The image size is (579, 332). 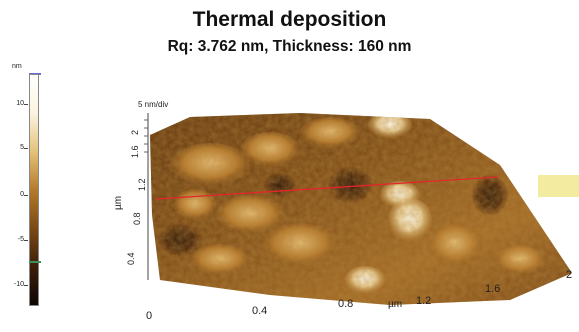 What do you see at coordinates (146, 136) in the screenshot?
I see `z-axis-ticks` at bounding box center [146, 136].